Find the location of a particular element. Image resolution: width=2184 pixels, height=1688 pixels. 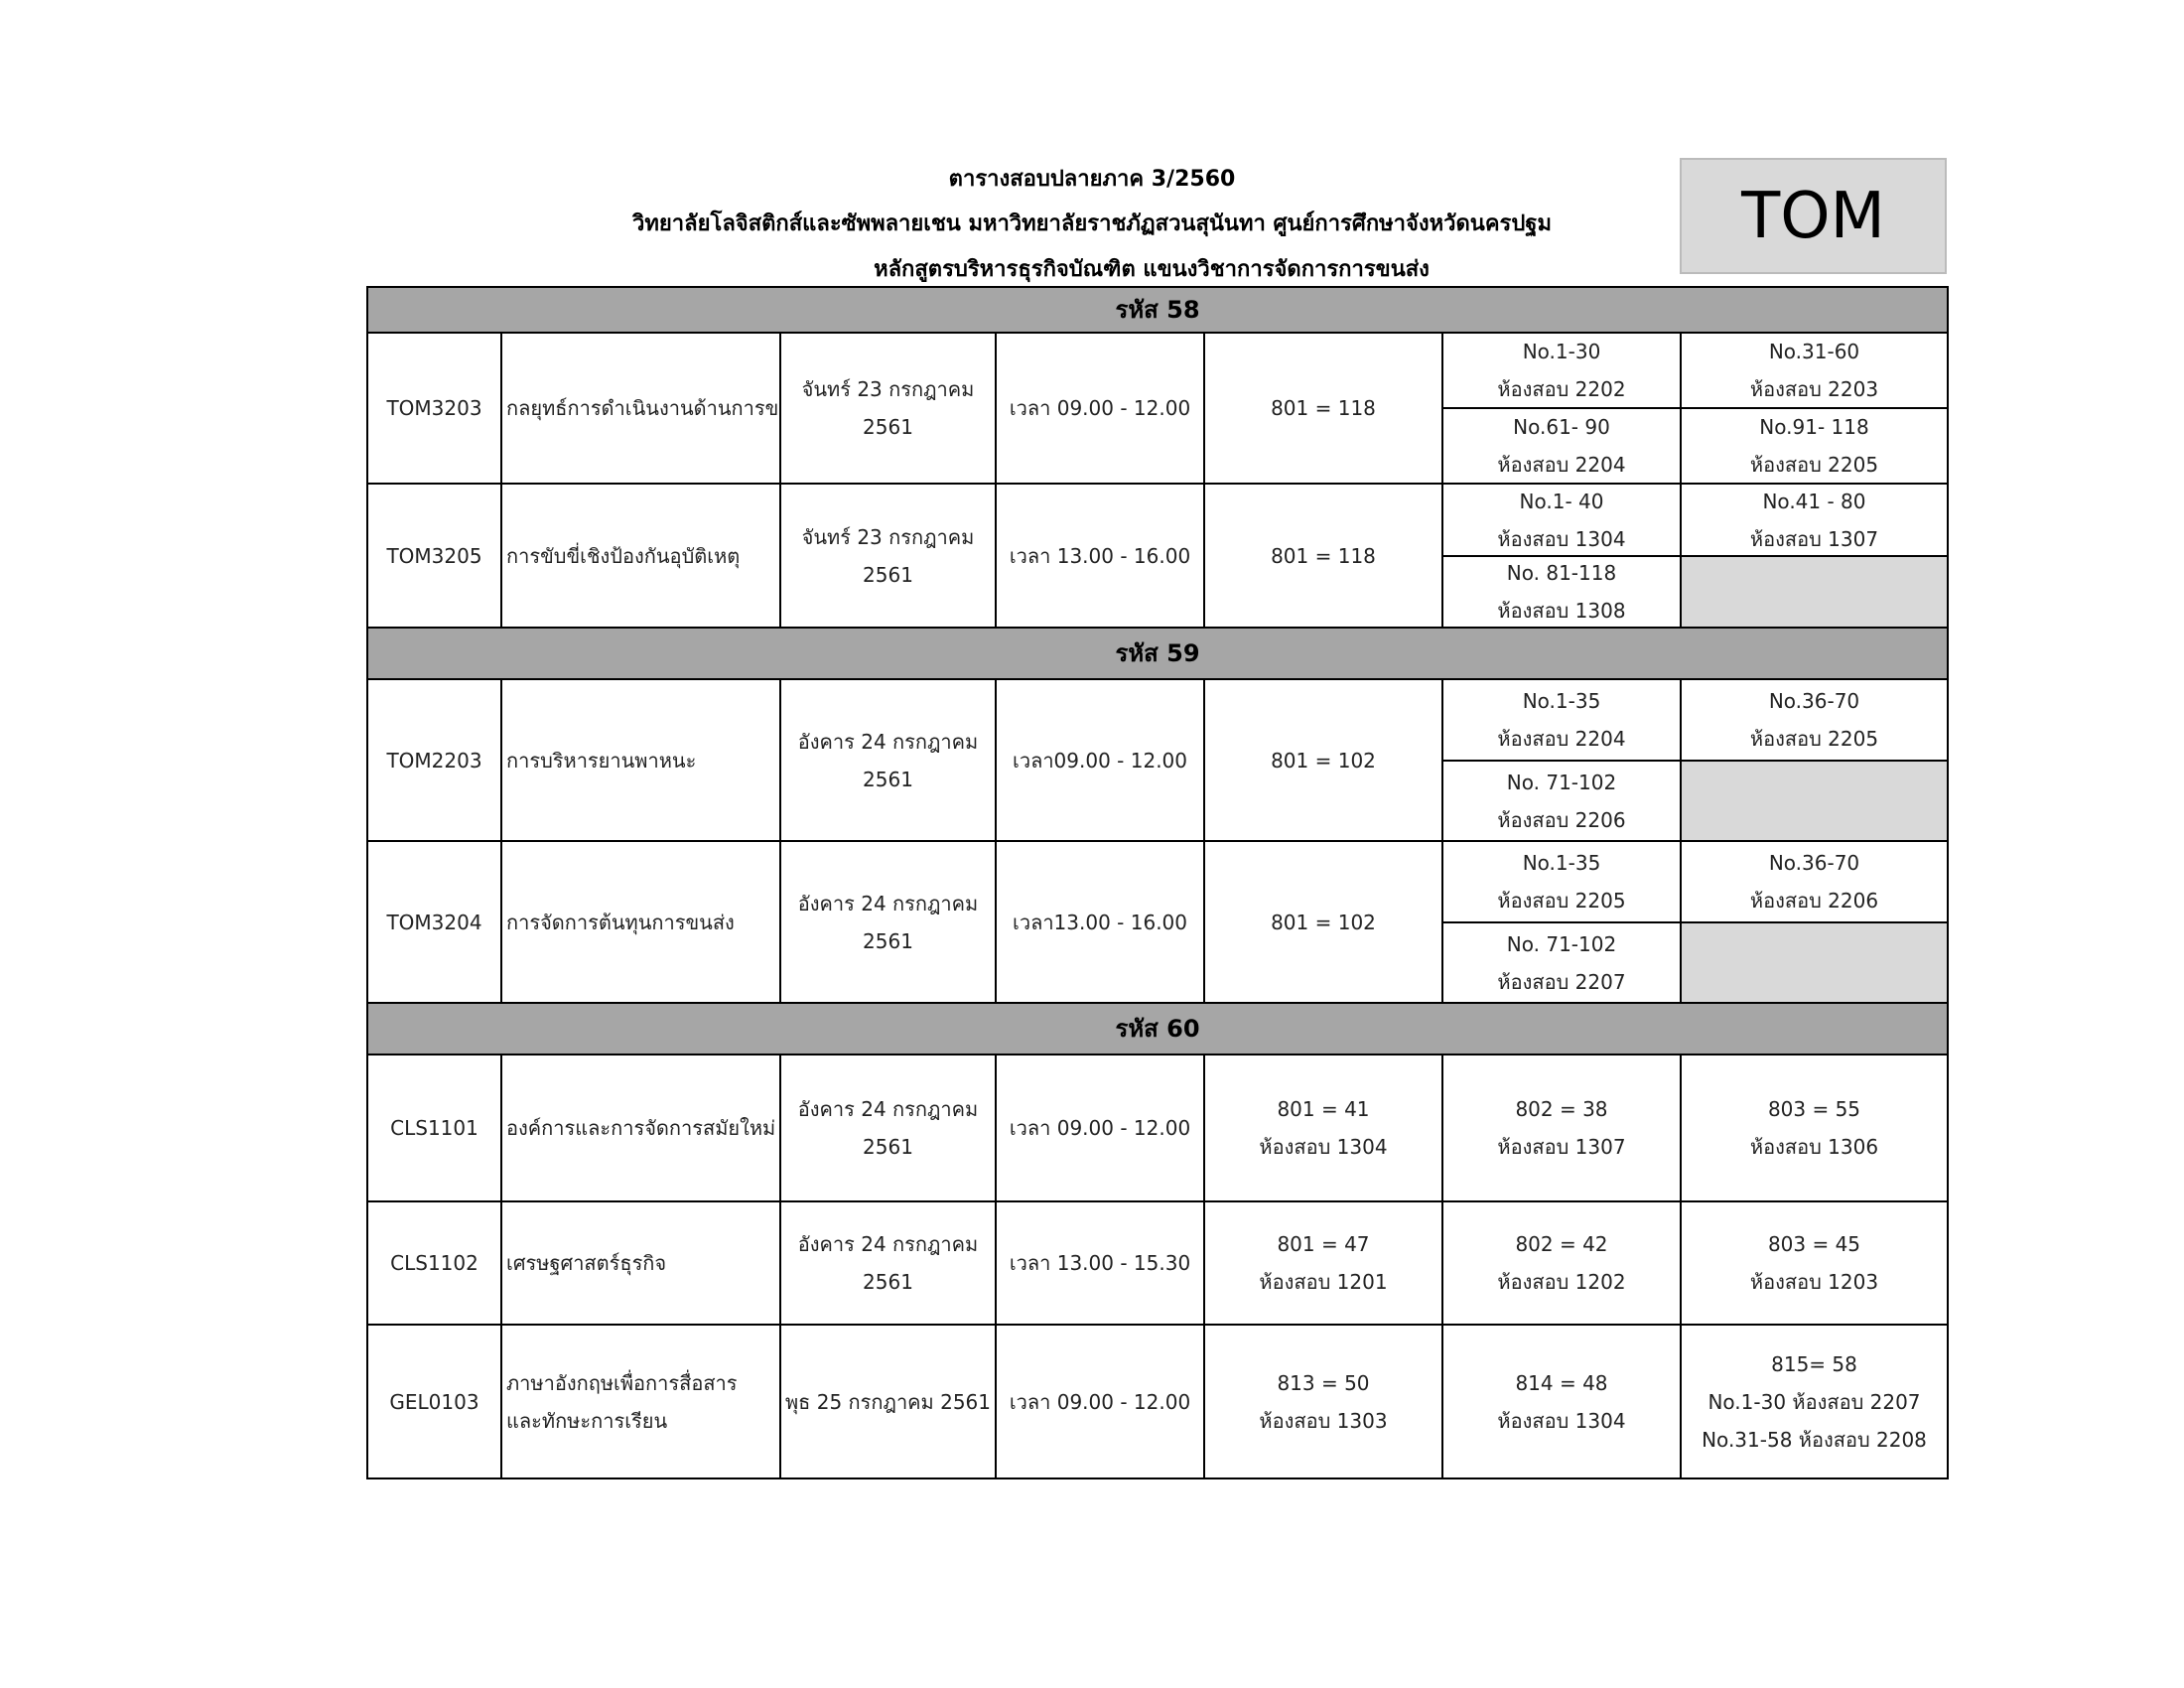

cell-text: TOM3205 is located at coordinates (434, 555).